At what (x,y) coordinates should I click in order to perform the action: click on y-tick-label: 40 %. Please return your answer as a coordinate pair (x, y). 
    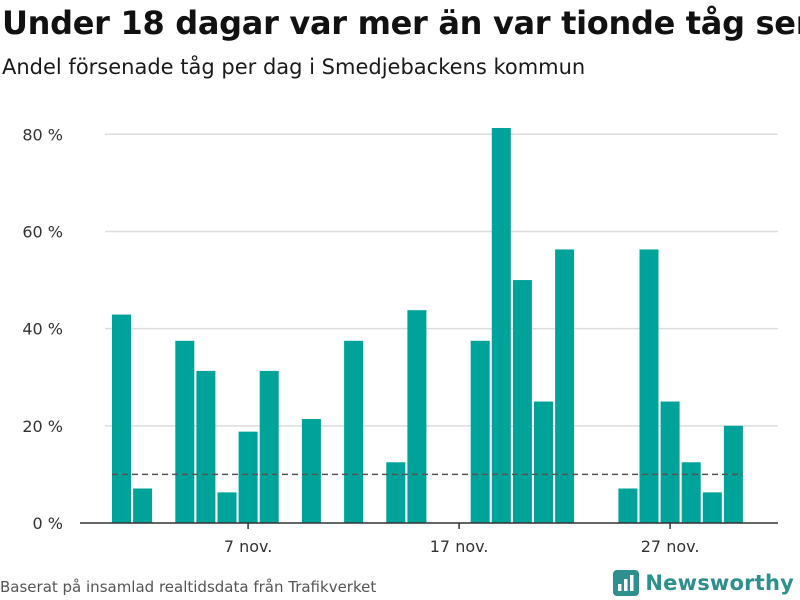
    Looking at the image, I should click on (42, 329).